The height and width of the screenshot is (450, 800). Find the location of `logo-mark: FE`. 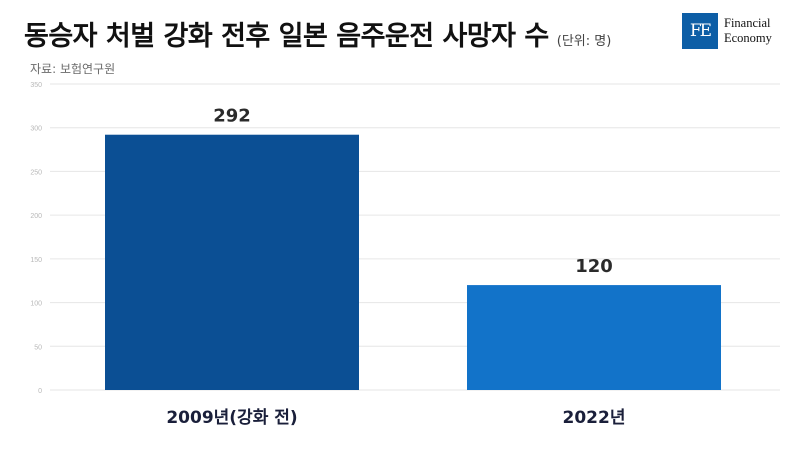

logo-mark: FE is located at coordinates (700, 31).